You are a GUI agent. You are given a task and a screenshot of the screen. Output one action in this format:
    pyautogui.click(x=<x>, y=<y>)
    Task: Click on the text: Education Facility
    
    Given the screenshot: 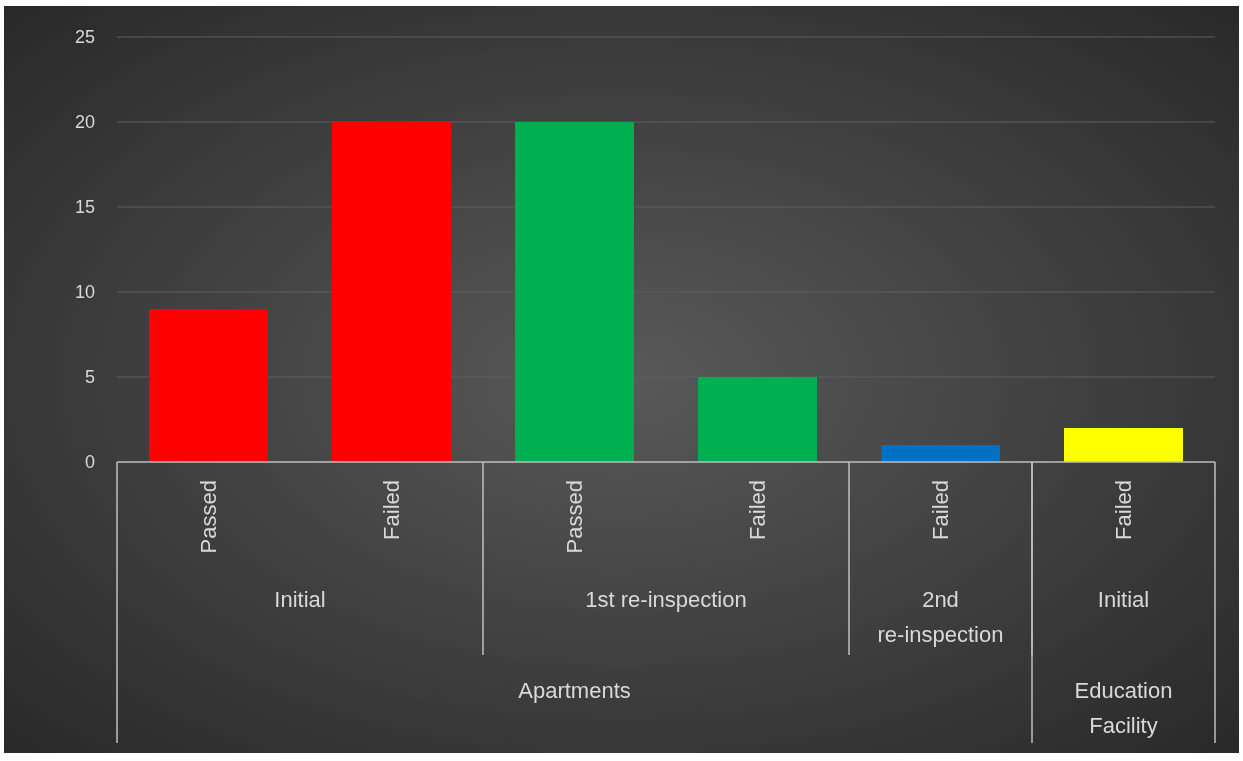 What is the action you would take?
    pyautogui.click(x=1123, y=707)
    